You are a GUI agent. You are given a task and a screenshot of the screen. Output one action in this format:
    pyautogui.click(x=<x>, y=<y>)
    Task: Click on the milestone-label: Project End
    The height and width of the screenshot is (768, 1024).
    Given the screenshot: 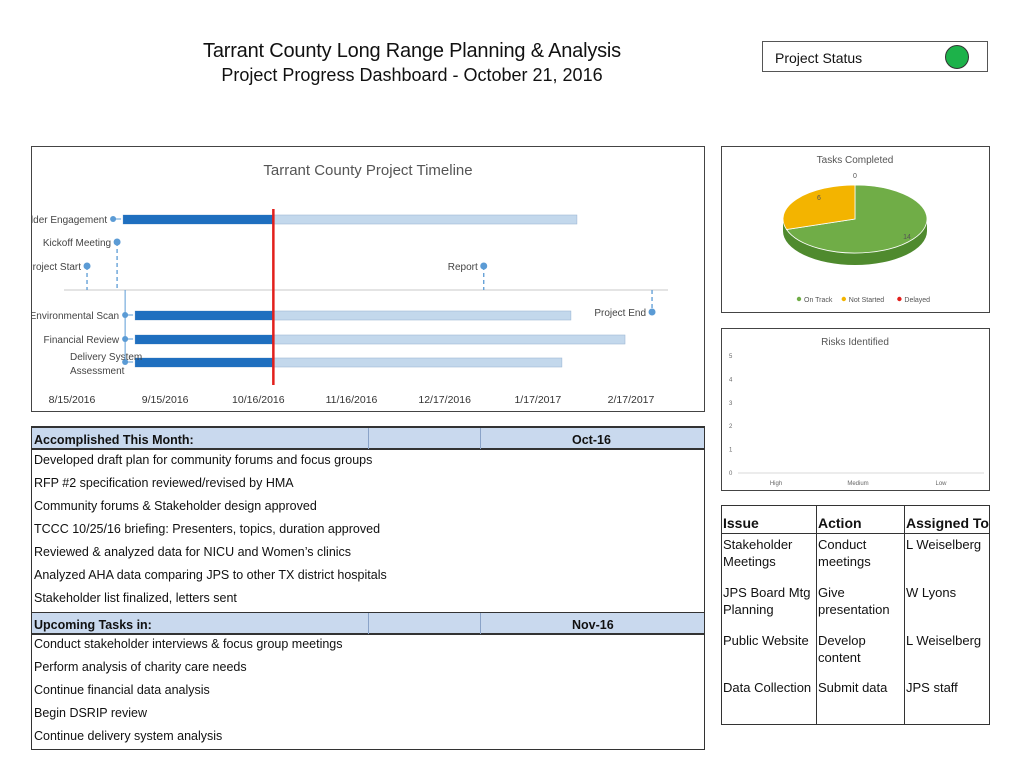 What is the action you would take?
    pyautogui.click(x=620, y=313)
    